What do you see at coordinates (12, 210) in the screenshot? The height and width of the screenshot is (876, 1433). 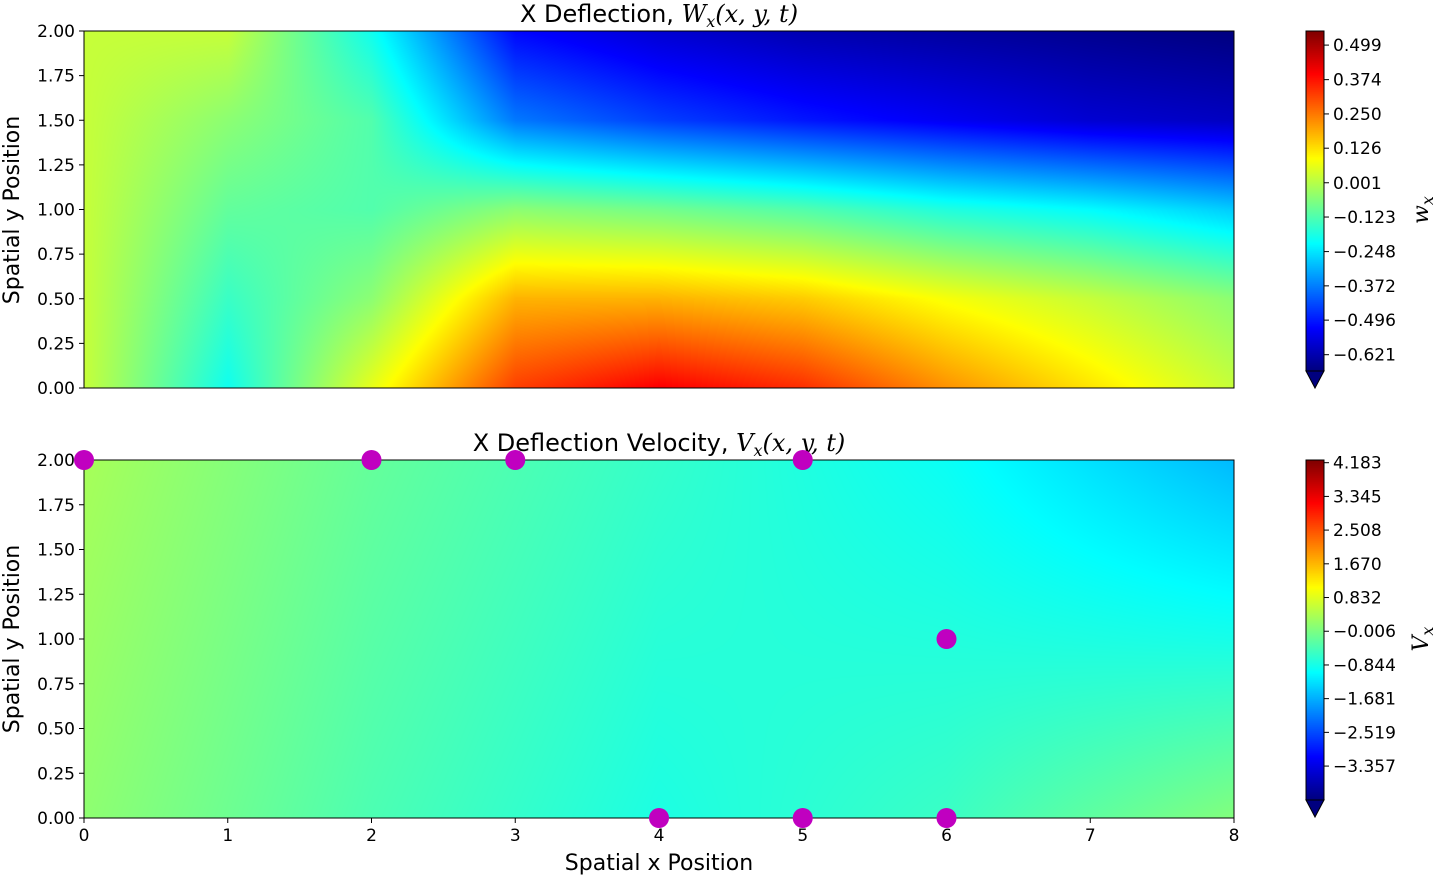 I see `deflection-y-label: Spatial y Position` at bounding box center [12, 210].